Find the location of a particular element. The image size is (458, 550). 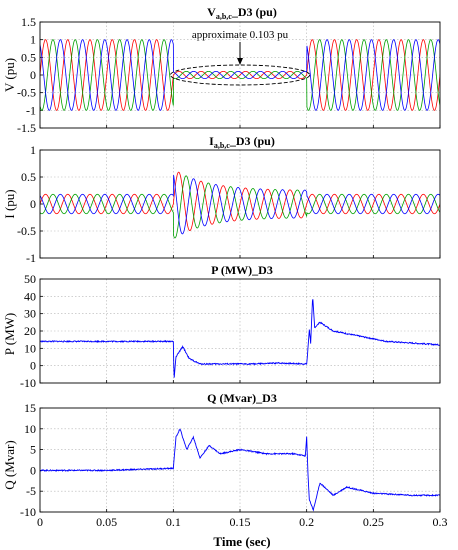

x-tick-label: 0.25 is located at coordinates (373, 522).